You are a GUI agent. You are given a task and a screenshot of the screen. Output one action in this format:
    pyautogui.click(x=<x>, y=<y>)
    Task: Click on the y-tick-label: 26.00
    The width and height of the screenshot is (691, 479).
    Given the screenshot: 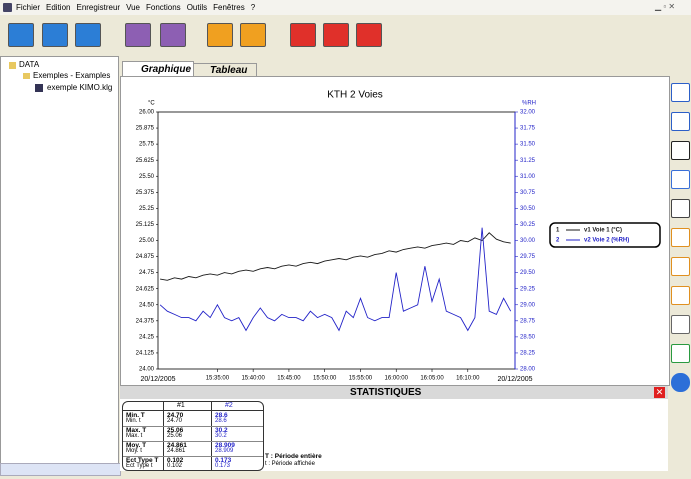 What is the action you would take?
    pyautogui.click(x=147, y=113)
    